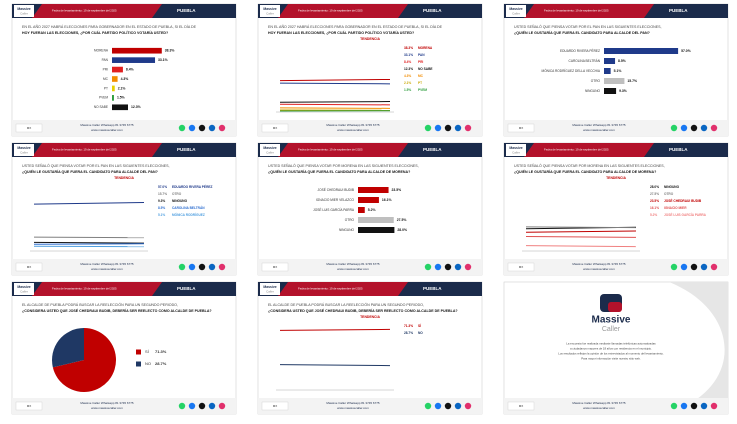  What do you see at coordinates (623, 91) in the screenshot?
I see `bar-value: 9.3%` at bounding box center [623, 91].